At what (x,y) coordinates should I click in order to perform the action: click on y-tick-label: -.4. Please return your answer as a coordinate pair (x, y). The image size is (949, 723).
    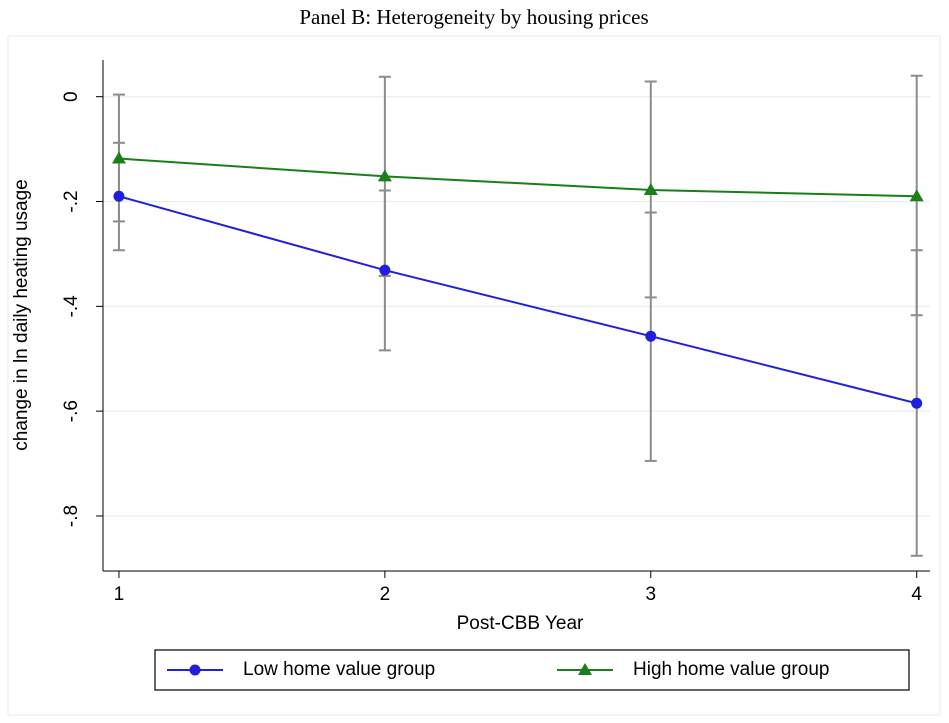
    Looking at the image, I should click on (71, 306).